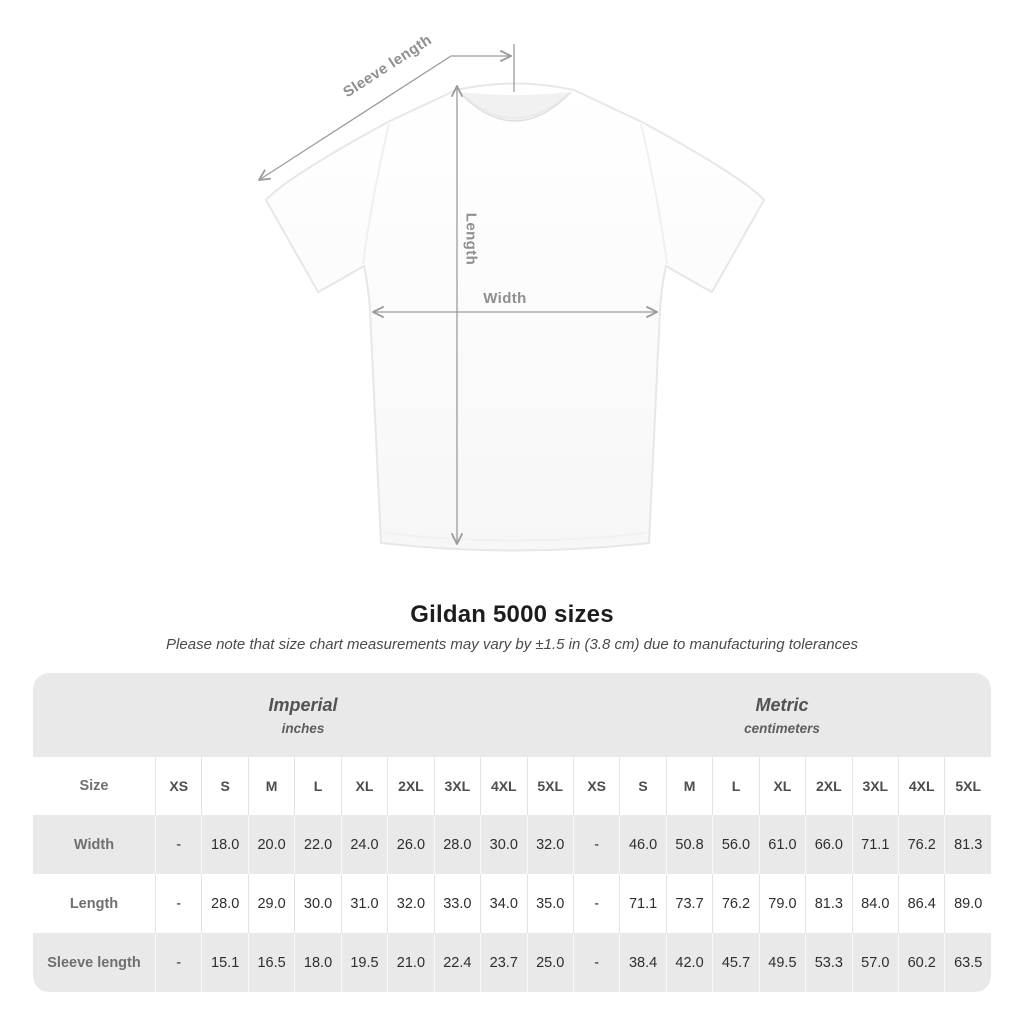 This screenshot has height=1024, width=1024. Describe the element at coordinates (828, 844) in the screenshot. I see `cell: 66.0` at that location.